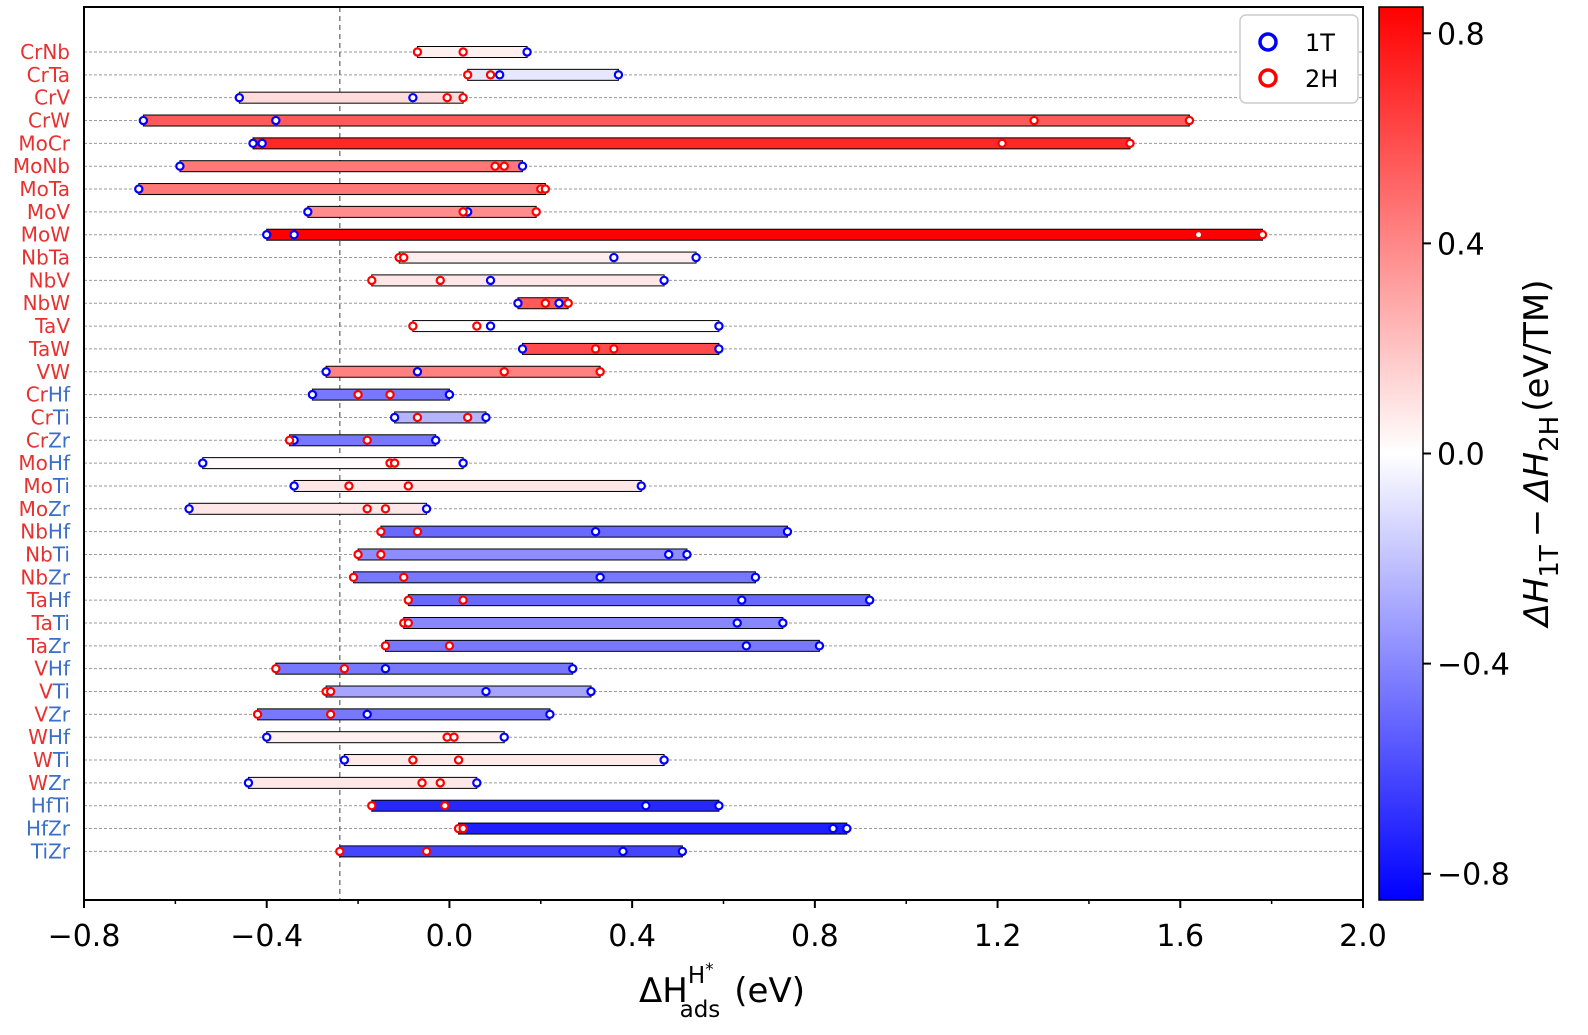 The height and width of the screenshot is (1035, 1588). I want to click on row-label-element-a: Mo, so click(42, 212).